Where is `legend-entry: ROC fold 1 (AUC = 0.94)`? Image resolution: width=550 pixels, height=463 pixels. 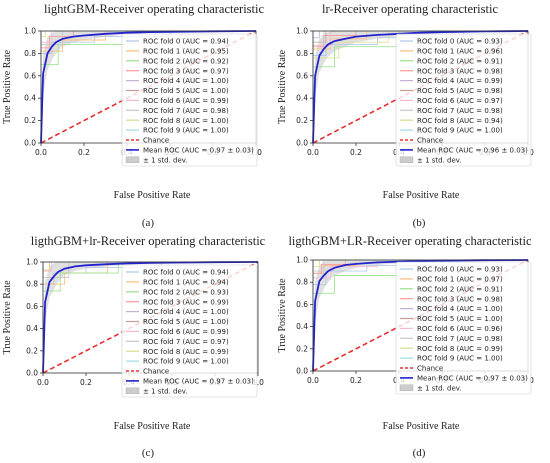
legend-entry: ROC fold 1 (AUC = 0.94) is located at coordinates (186, 283).